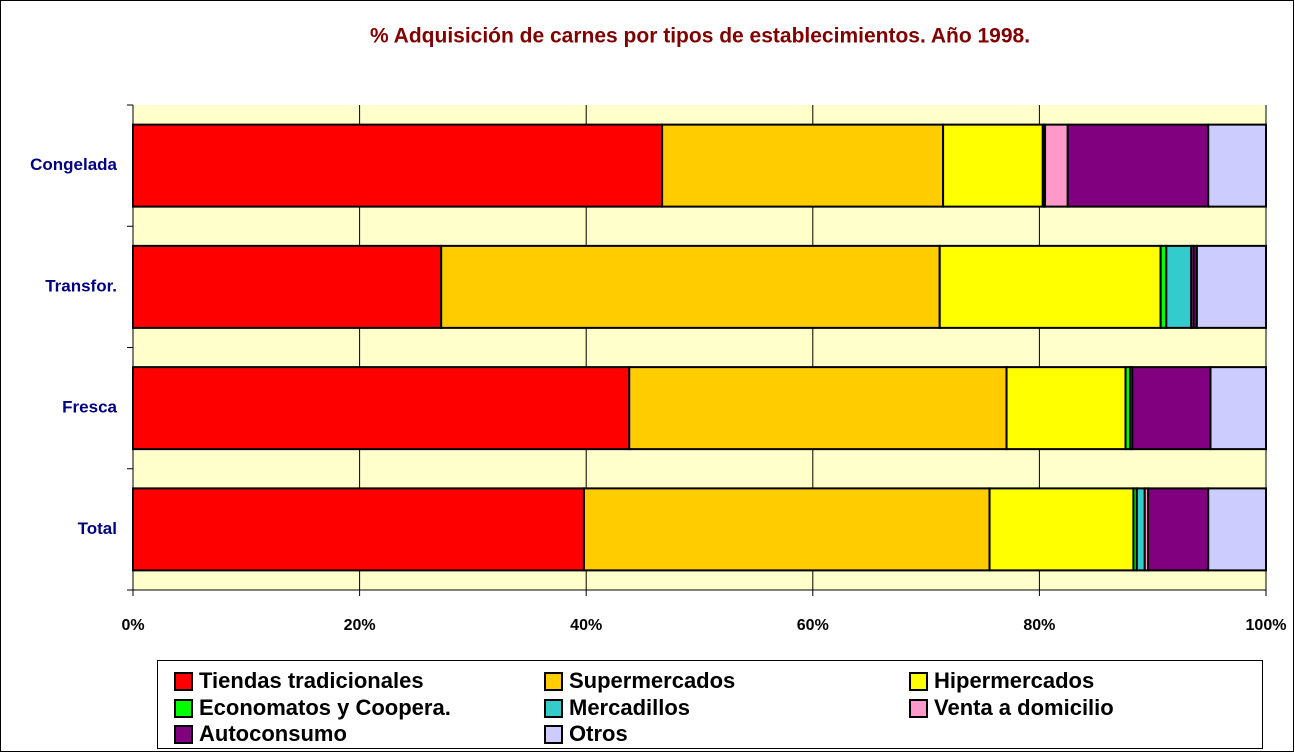 This screenshot has height=753, width=1295. I want to click on legend-label: Supermercados, so click(652, 680).